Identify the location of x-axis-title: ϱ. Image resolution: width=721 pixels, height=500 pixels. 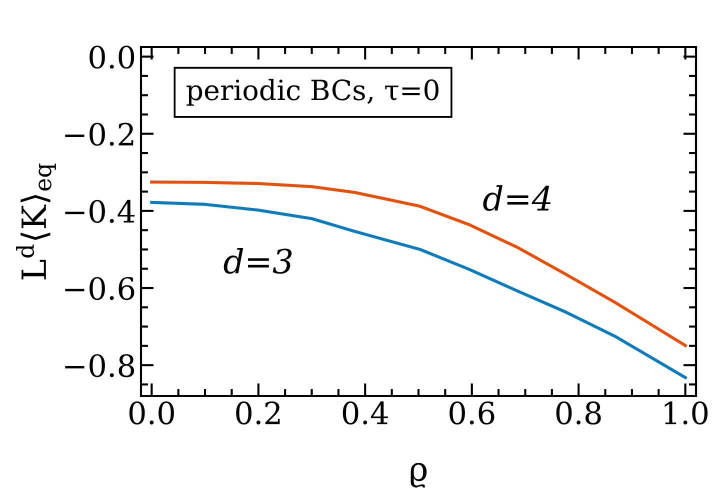
(418, 475).